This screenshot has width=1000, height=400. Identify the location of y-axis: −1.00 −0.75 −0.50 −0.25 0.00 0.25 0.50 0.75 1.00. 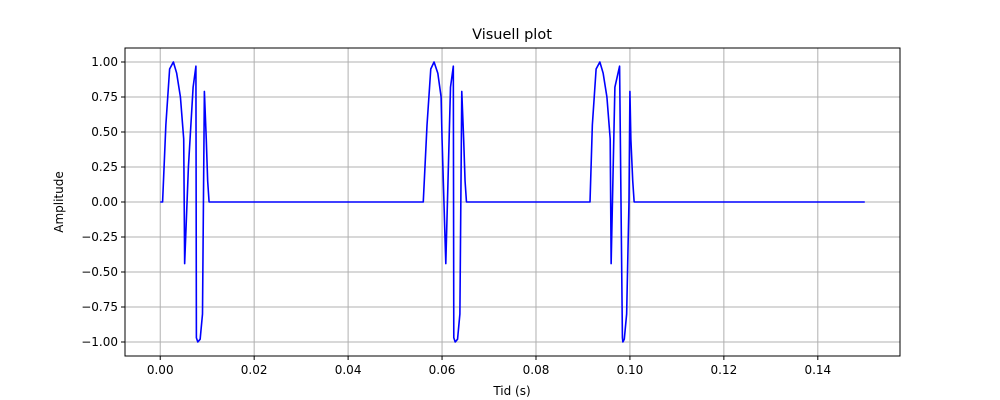
(103, 202).